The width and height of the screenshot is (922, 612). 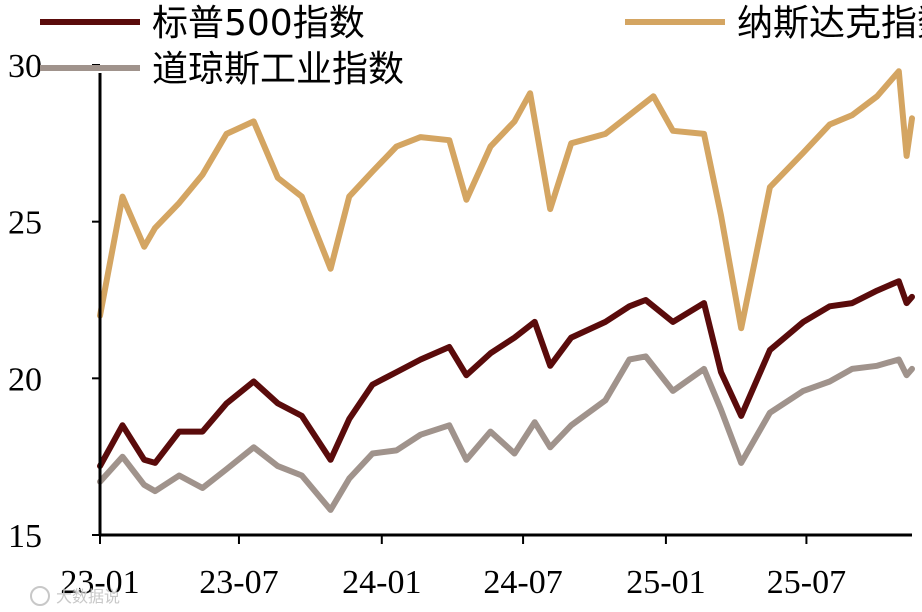 What do you see at coordinates (258, 23) in the screenshot?
I see `legend-label-0: 标普500指数` at bounding box center [258, 23].